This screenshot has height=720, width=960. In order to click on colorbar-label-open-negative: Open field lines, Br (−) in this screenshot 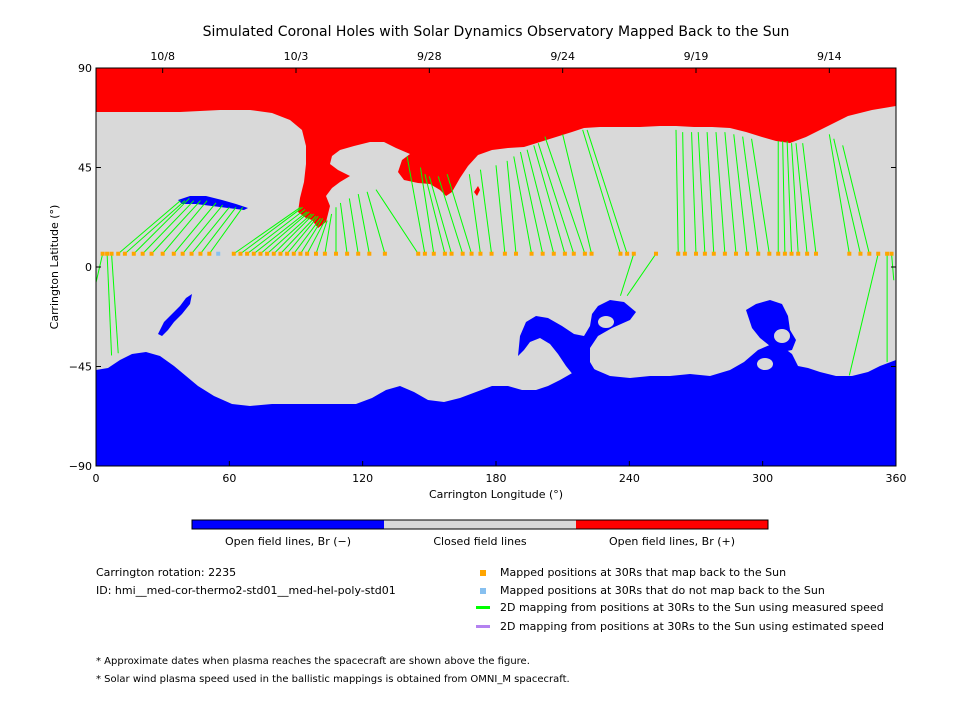, I will do `click(288, 541)`.